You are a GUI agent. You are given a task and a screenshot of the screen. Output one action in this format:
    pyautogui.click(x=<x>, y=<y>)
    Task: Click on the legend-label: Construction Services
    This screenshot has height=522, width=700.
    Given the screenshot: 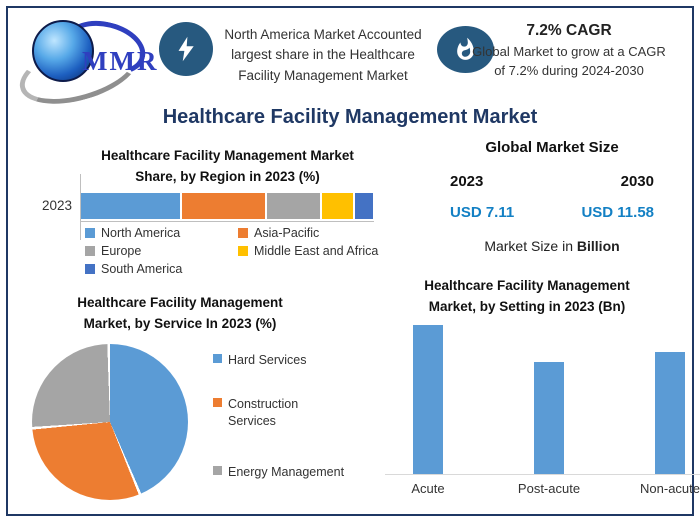 What is the action you would take?
    pyautogui.click(x=263, y=412)
    